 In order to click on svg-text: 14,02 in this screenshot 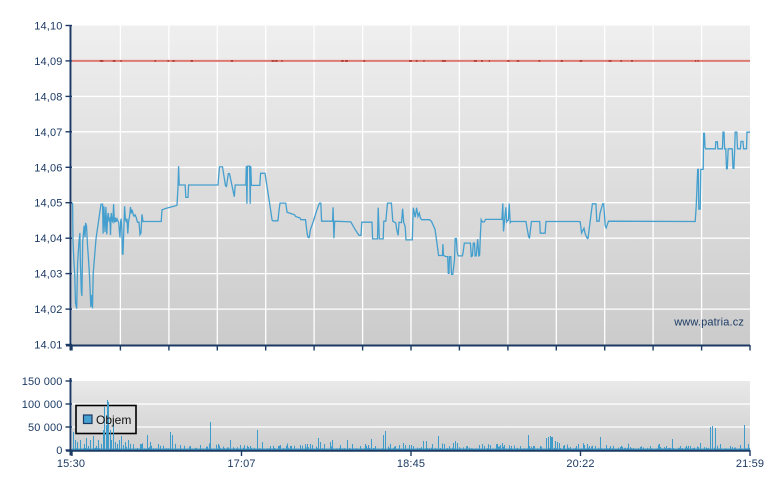, I will do `click(48, 310)`.